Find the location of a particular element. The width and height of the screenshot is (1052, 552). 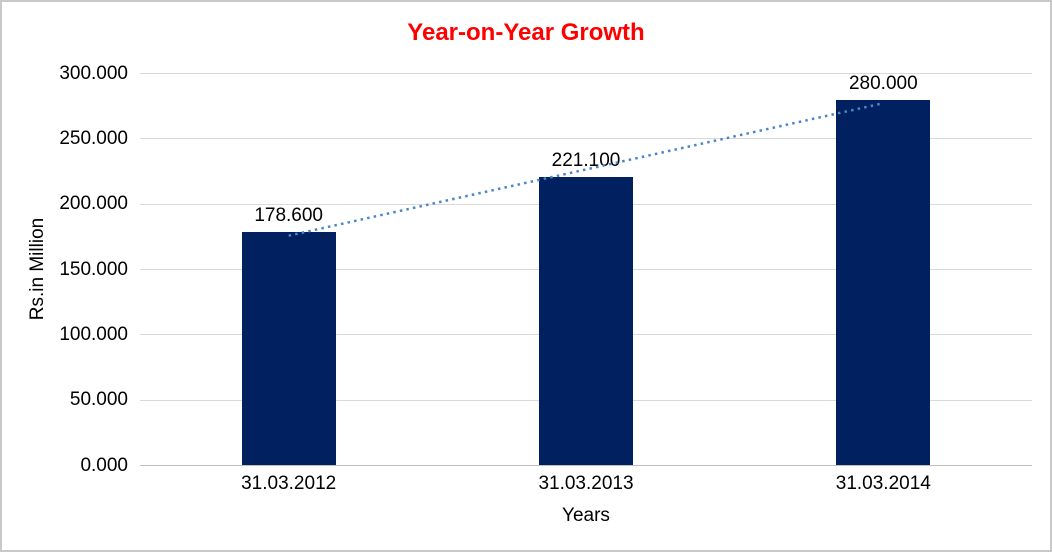

bar-value-label: 280.000 is located at coordinates (883, 83).